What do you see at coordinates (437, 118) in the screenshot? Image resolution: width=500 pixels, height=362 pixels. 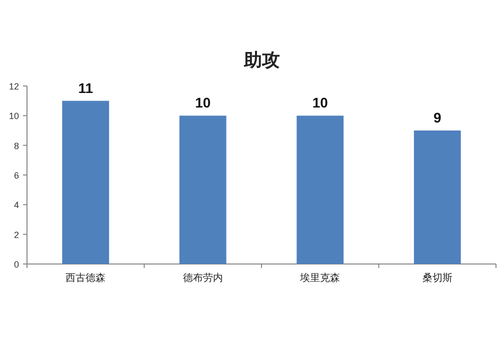 I see `data-label: 9` at bounding box center [437, 118].